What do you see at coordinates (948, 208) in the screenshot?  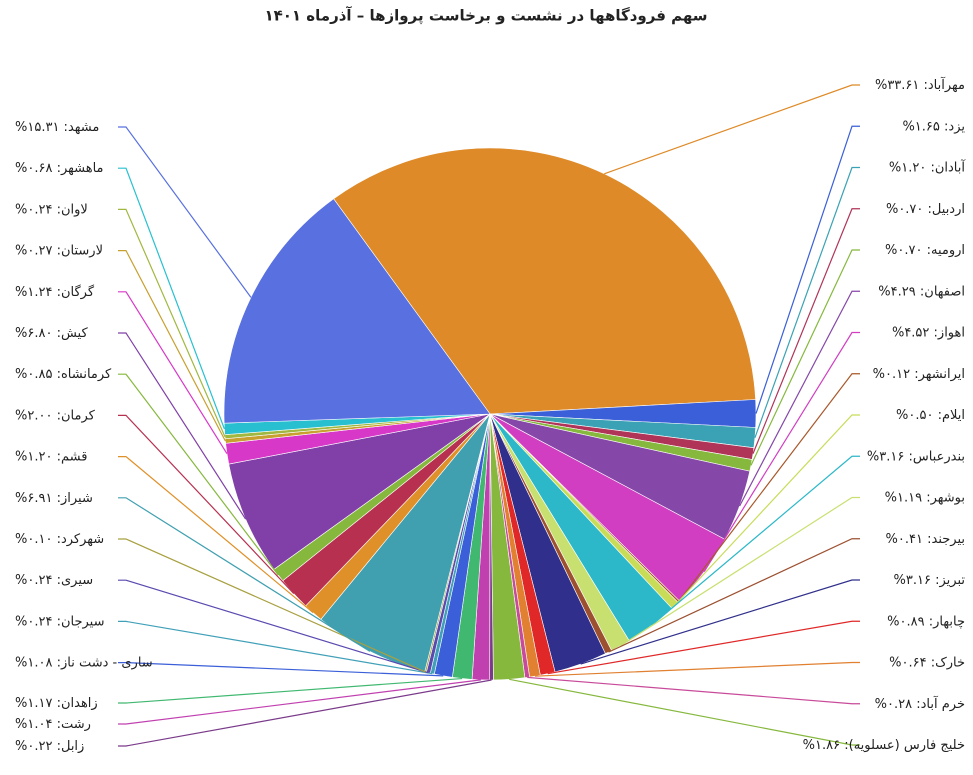 I see `category-label: اردبیل` at bounding box center [948, 208].